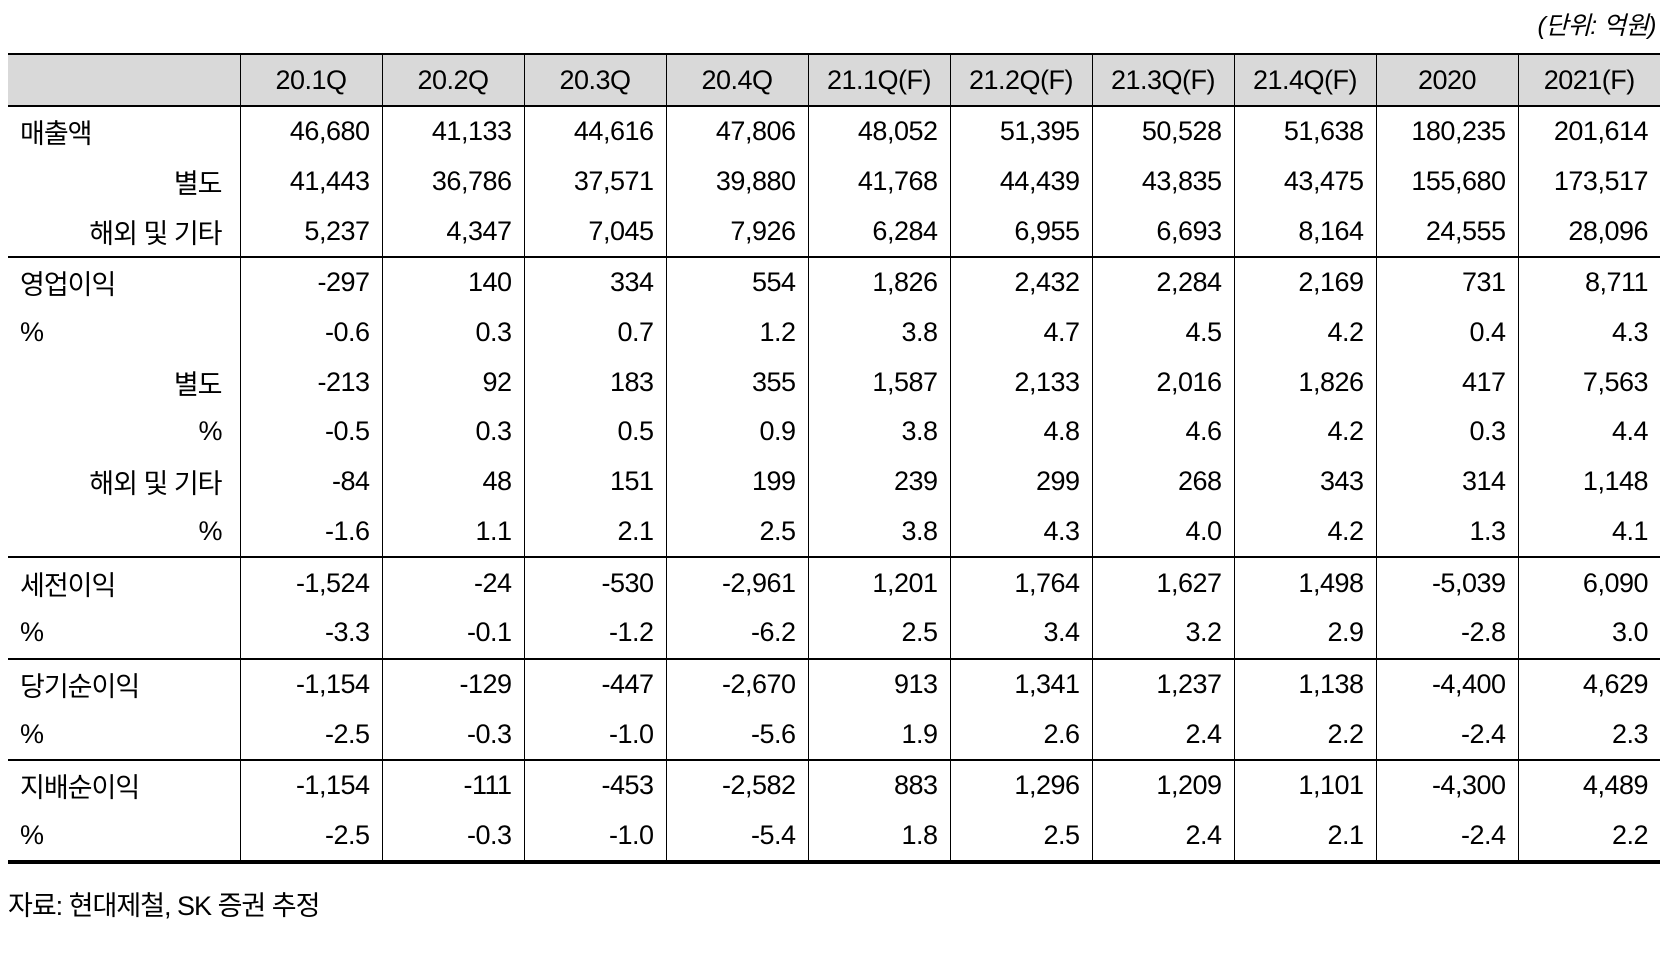 The height and width of the screenshot is (960, 1668). What do you see at coordinates (594, 382) in the screenshot?
I see `cell: 183` at bounding box center [594, 382].